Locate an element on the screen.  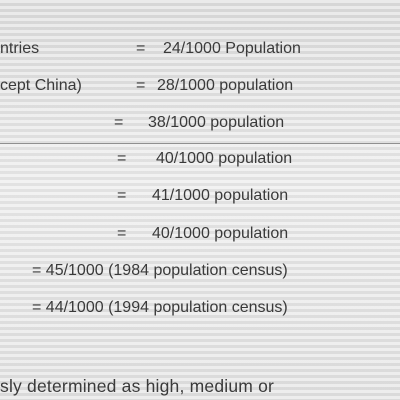
row-value-4: 40/1000 population is located at coordinates (224, 159).